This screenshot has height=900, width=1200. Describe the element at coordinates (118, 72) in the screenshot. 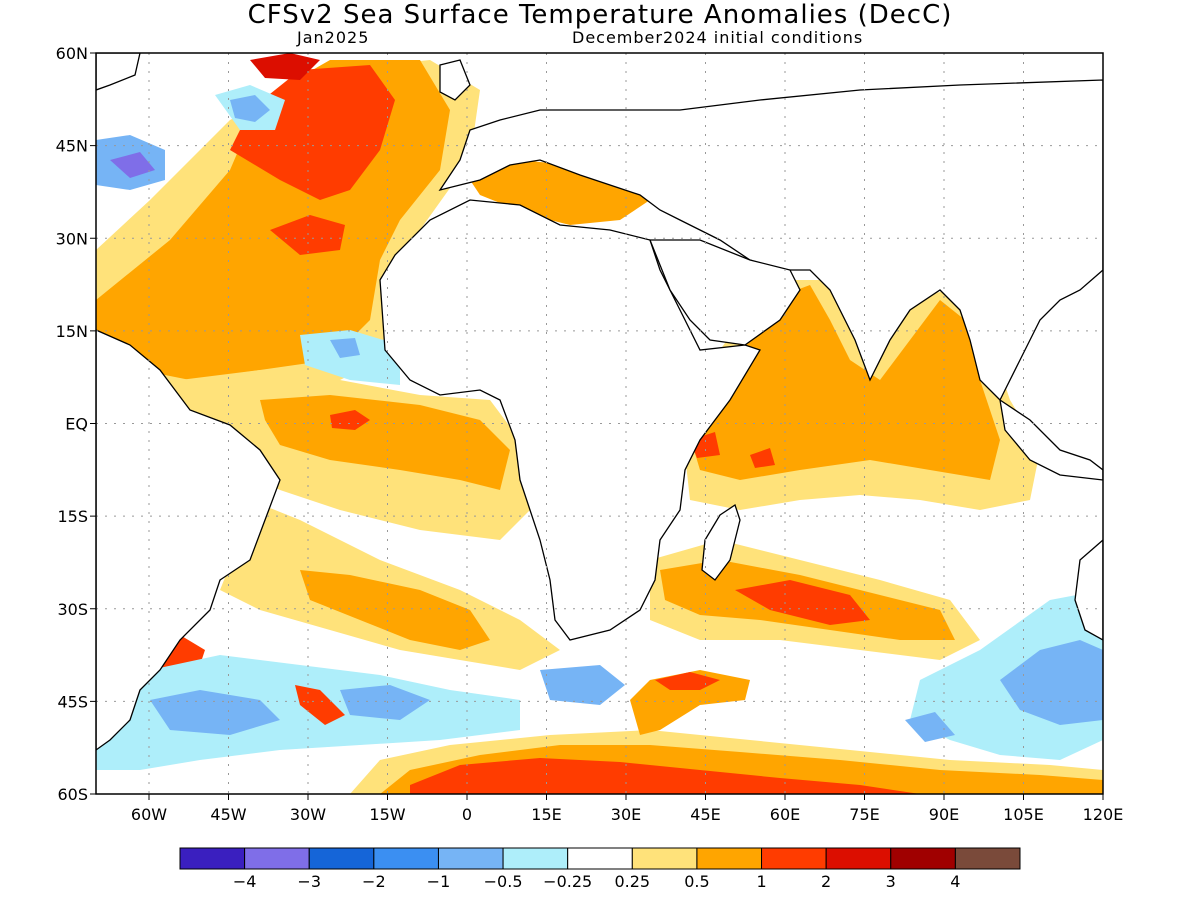

I see `greenland-iberia-landmass` at that location.